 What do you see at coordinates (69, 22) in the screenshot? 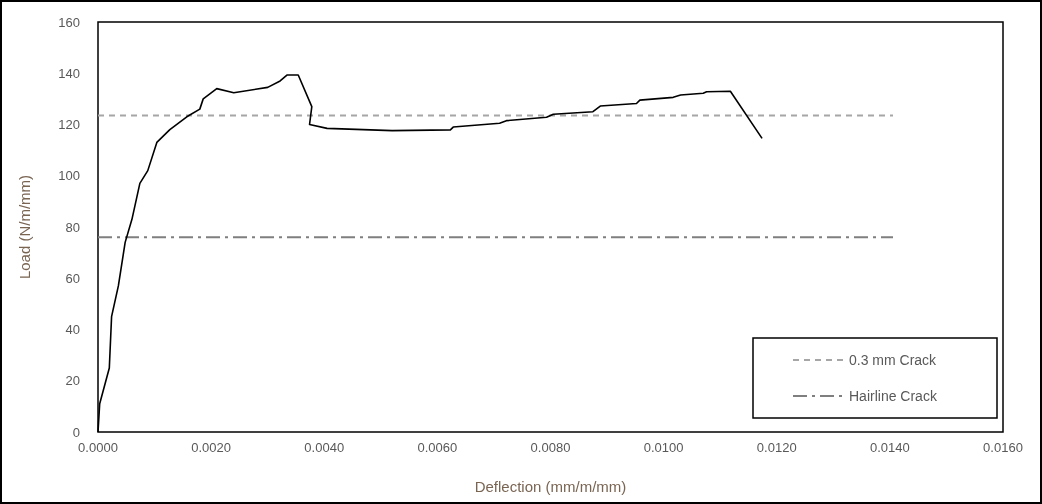
I see `y-tick-label: 160` at bounding box center [69, 22].